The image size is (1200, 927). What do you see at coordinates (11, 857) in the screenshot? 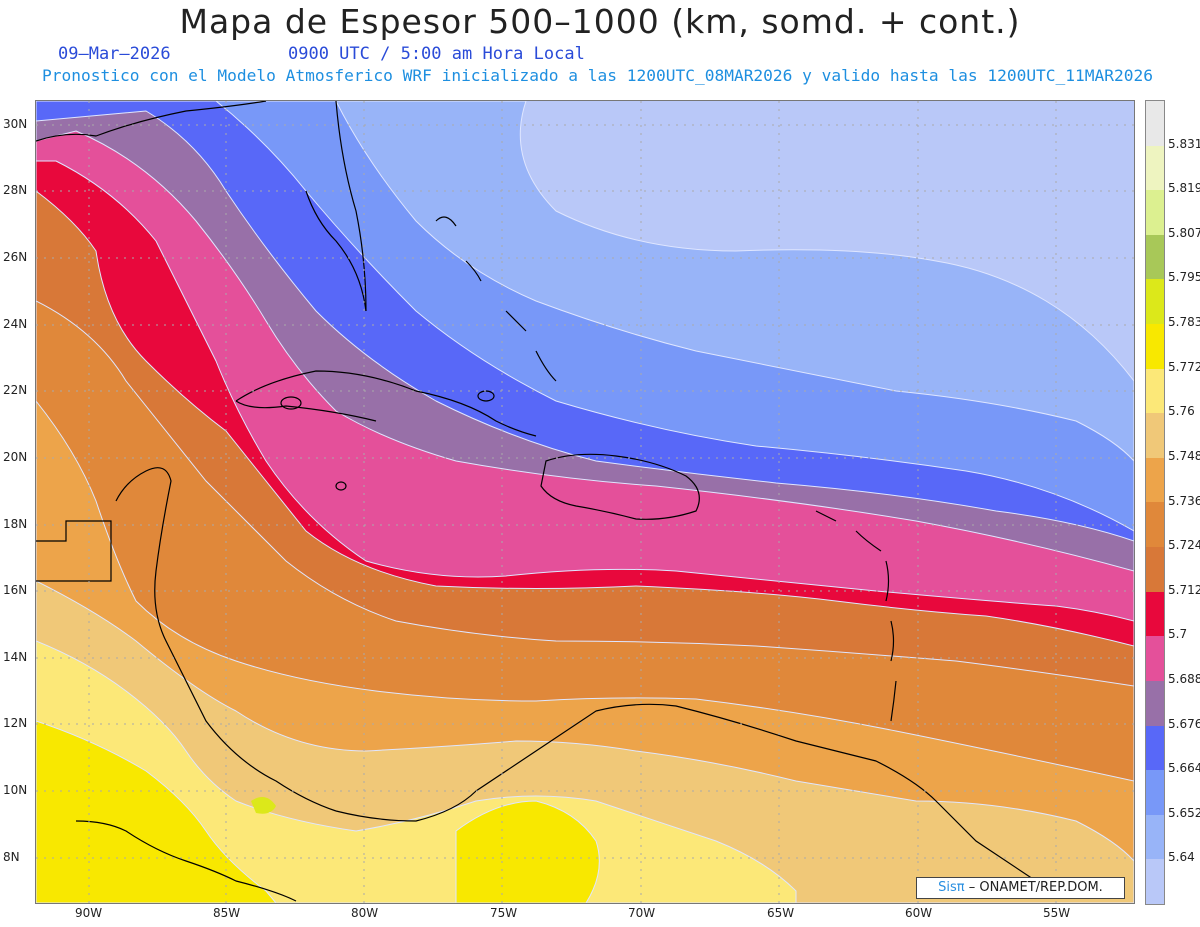
I see `lat-label-8n: 8N` at bounding box center [11, 857].